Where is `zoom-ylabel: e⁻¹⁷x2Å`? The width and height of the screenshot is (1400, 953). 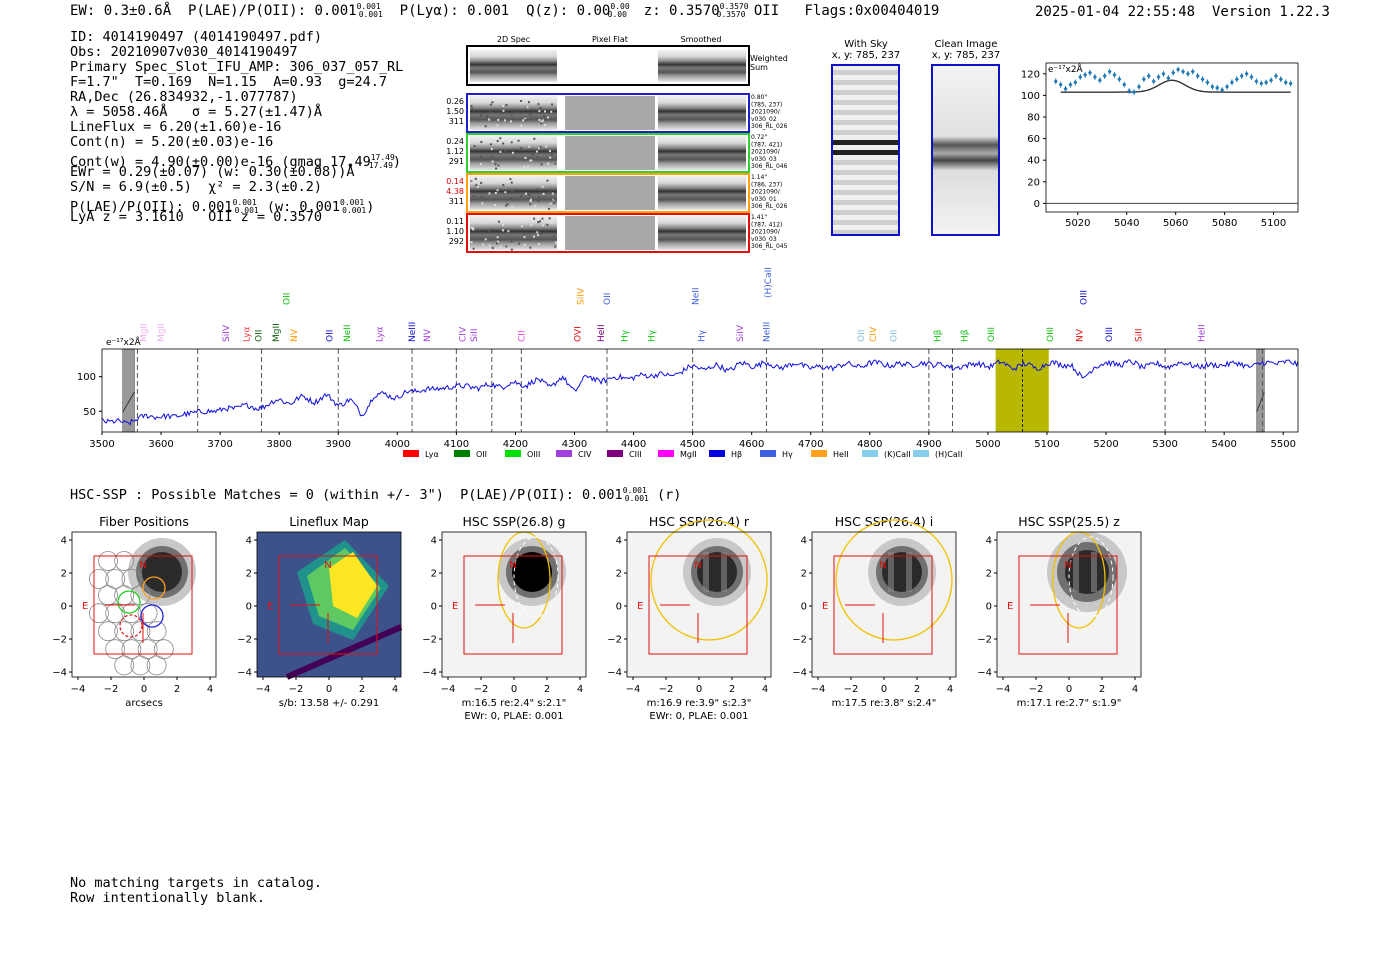
zoom-ylabel: e⁻¹⁷x2Å is located at coordinates (1066, 69).